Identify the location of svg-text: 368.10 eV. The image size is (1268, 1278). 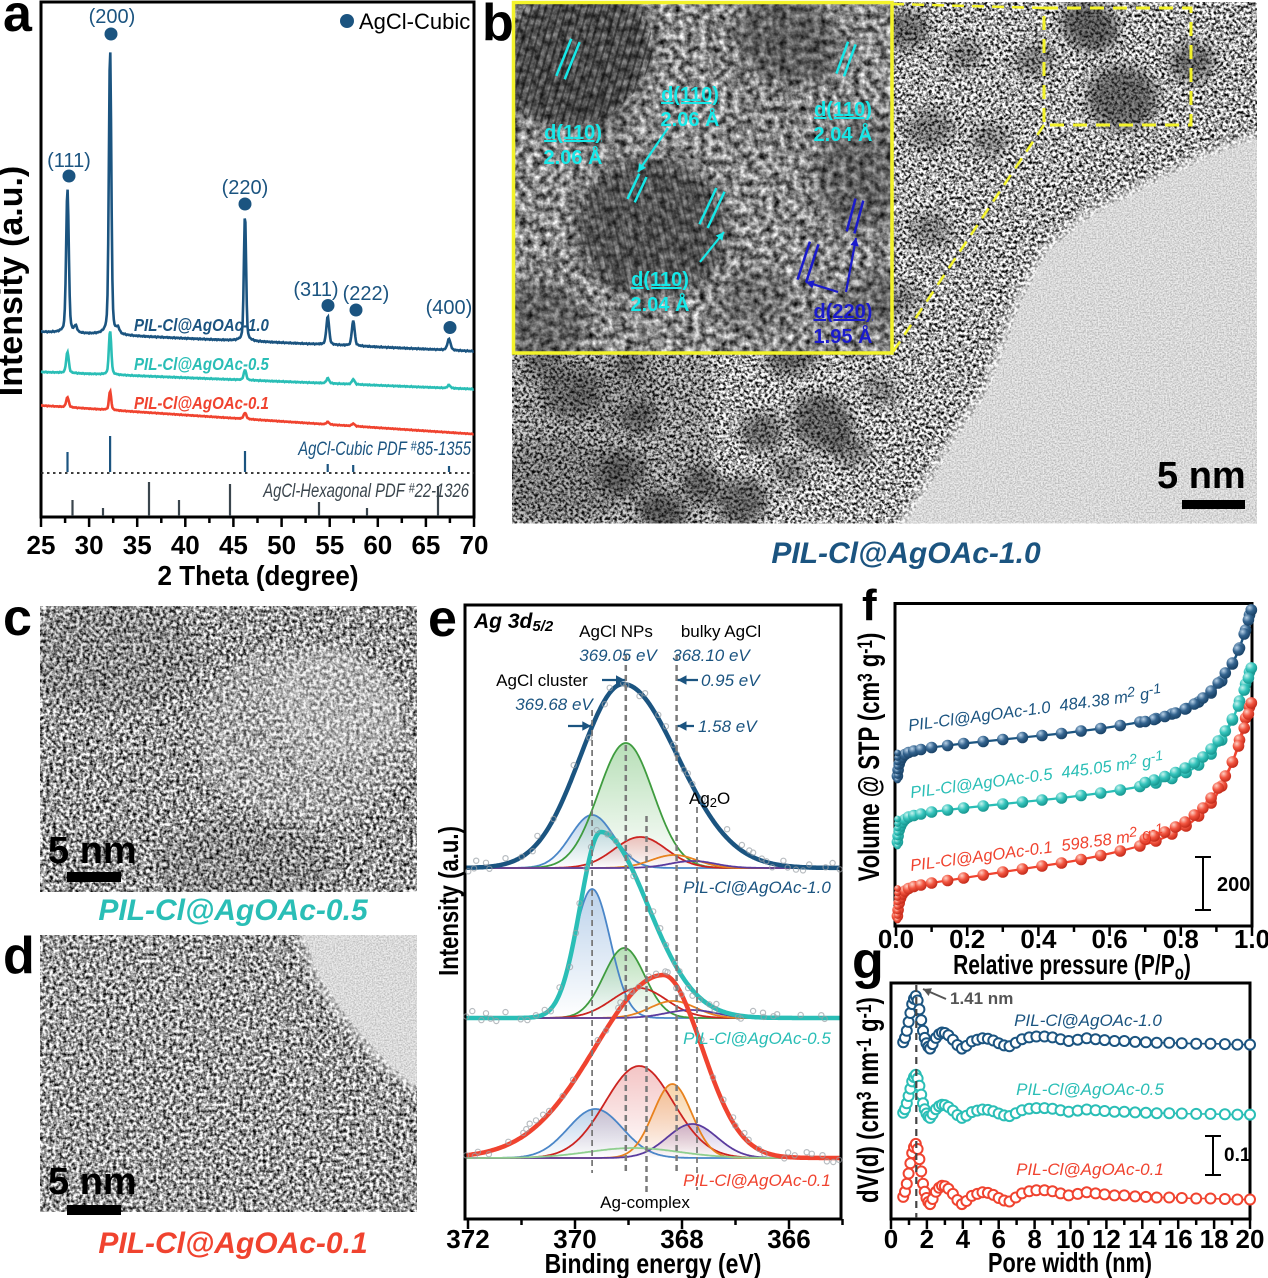
(711, 655).